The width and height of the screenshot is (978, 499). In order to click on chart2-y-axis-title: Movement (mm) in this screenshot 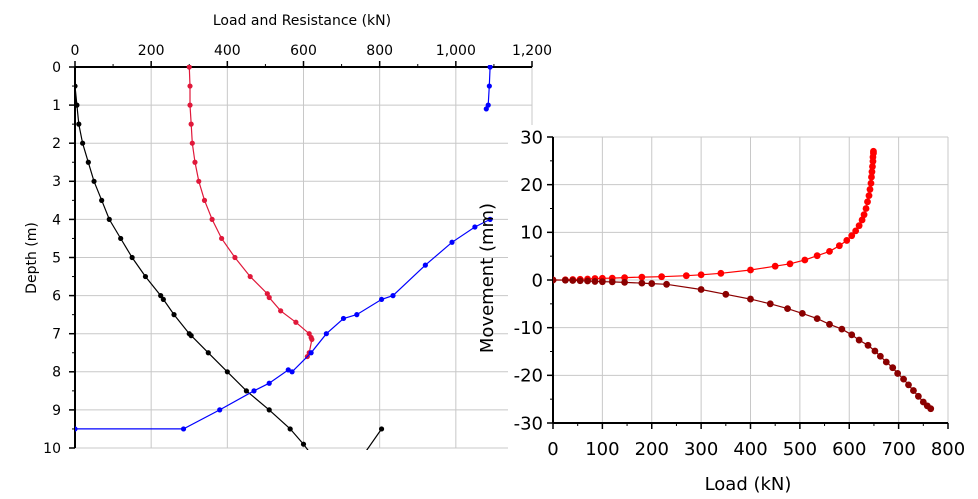, I will do `click(487, 278)`.